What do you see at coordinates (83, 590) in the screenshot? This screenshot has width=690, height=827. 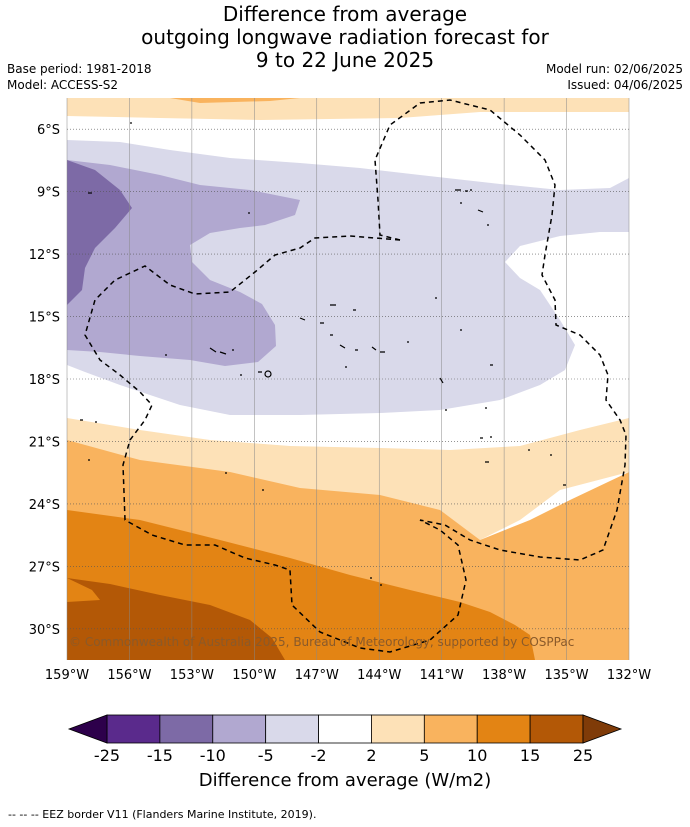 I see `positive-band-extreme-notch` at bounding box center [83, 590].